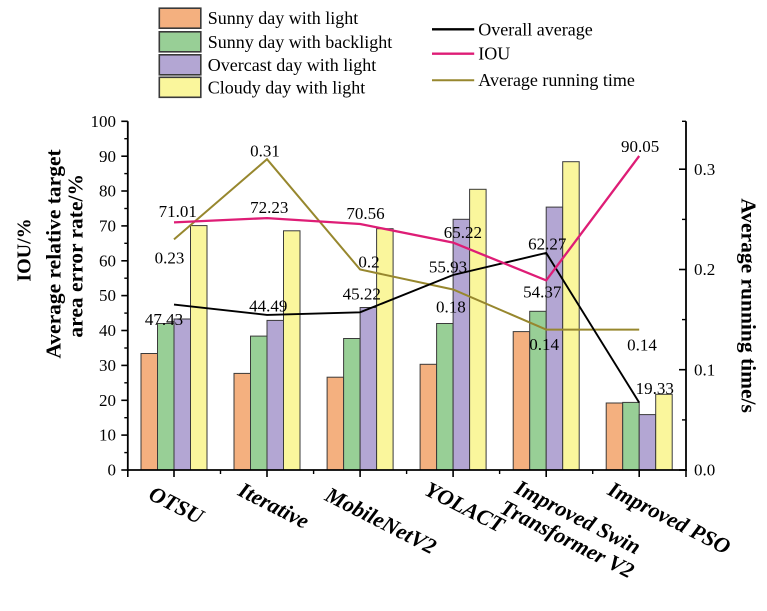  What do you see at coordinates (104, 121) in the screenshot?
I see `svg-text: 100` at bounding box center [104, 121].